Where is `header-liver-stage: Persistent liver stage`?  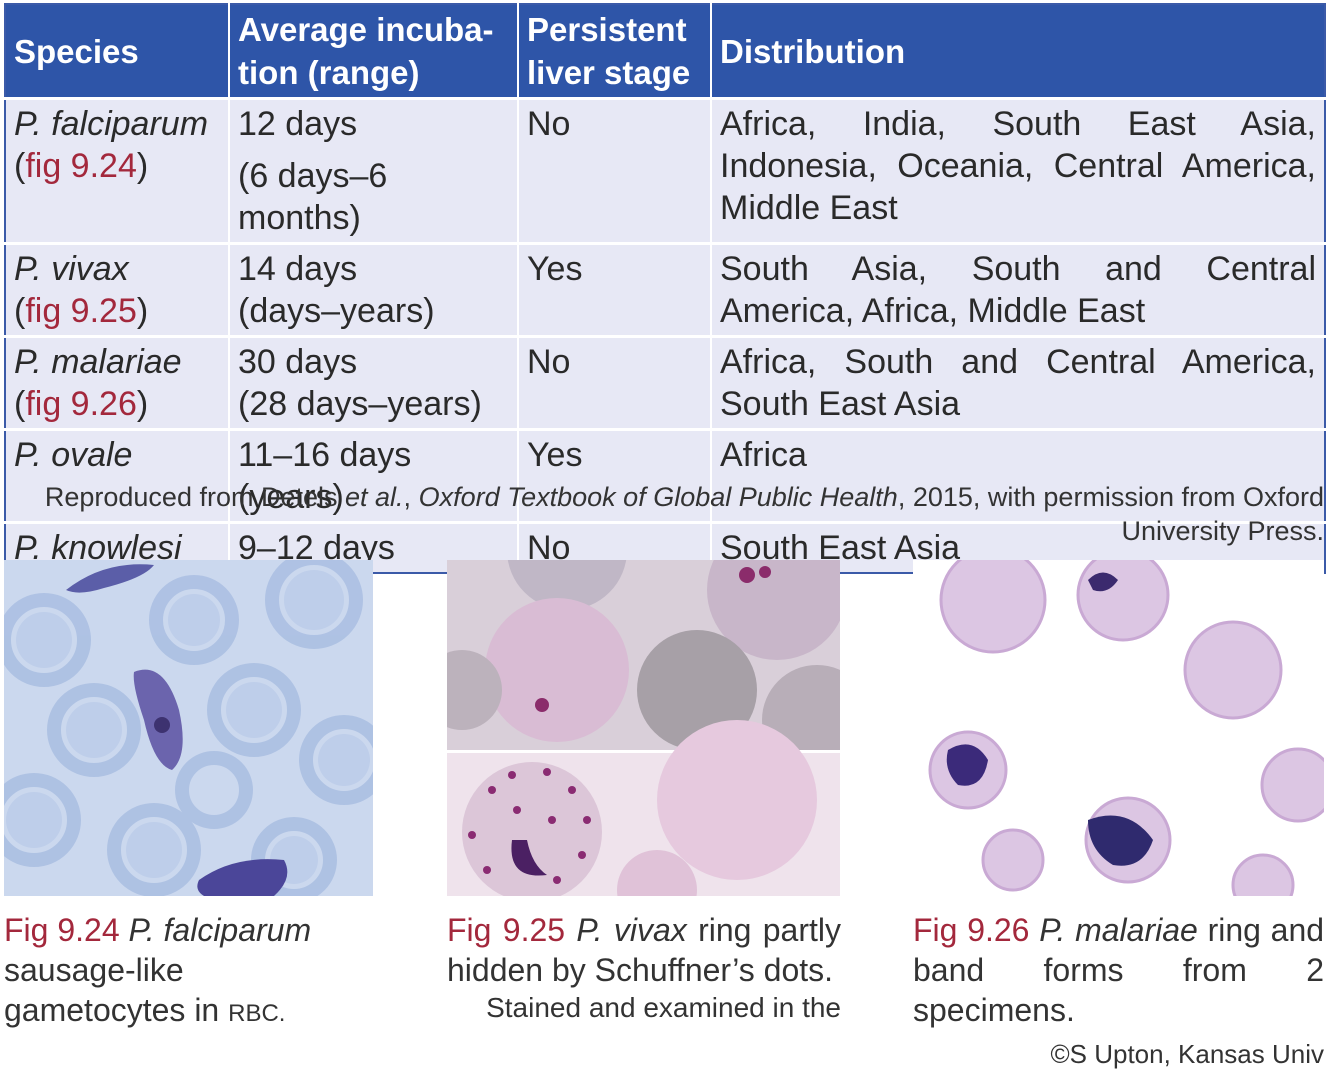 header-liver-stage: Persistent liver stage is located at coordinates (615, 51).